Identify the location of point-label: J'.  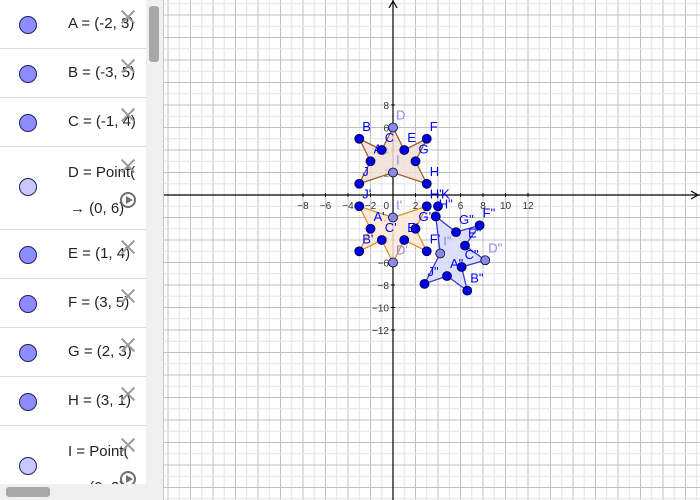
(366, 193).